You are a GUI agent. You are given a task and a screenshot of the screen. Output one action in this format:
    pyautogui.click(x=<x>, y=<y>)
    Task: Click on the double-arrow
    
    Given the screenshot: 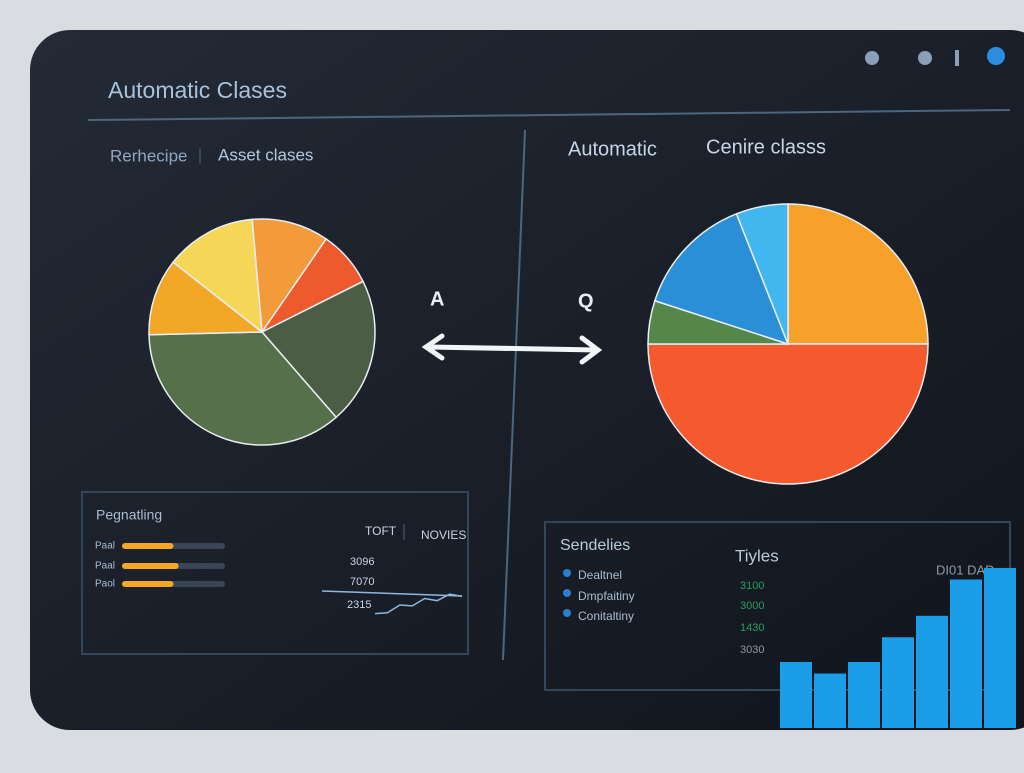 What is the action you would take?
    pyautogui.click(x=512, y=349)
    